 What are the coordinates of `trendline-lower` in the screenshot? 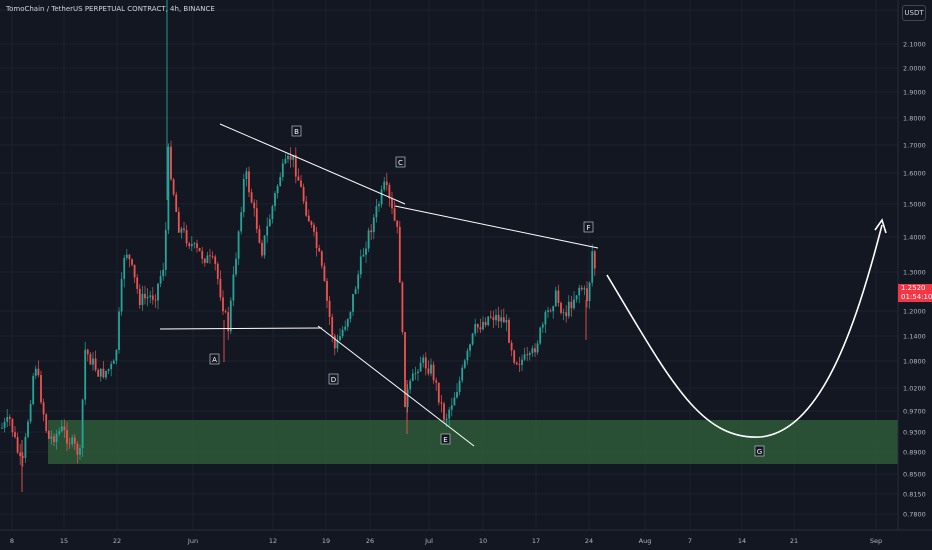 It's located at (396, 386).